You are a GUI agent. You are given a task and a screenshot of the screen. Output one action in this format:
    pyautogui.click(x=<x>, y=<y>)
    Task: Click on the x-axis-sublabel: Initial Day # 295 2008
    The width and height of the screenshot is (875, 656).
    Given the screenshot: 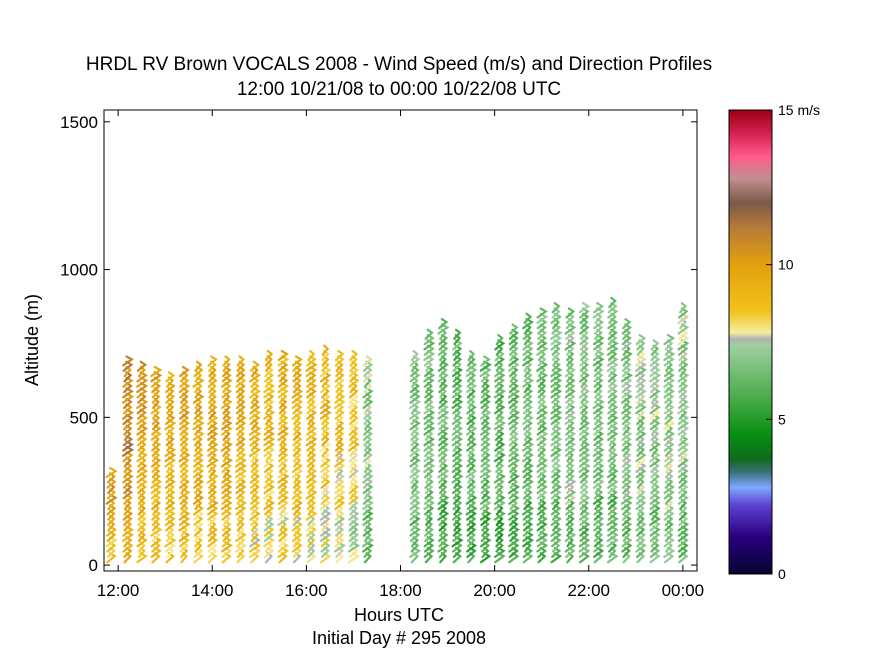 What is the action you would take?
    pyautogui.click(x=399, y=638)
    